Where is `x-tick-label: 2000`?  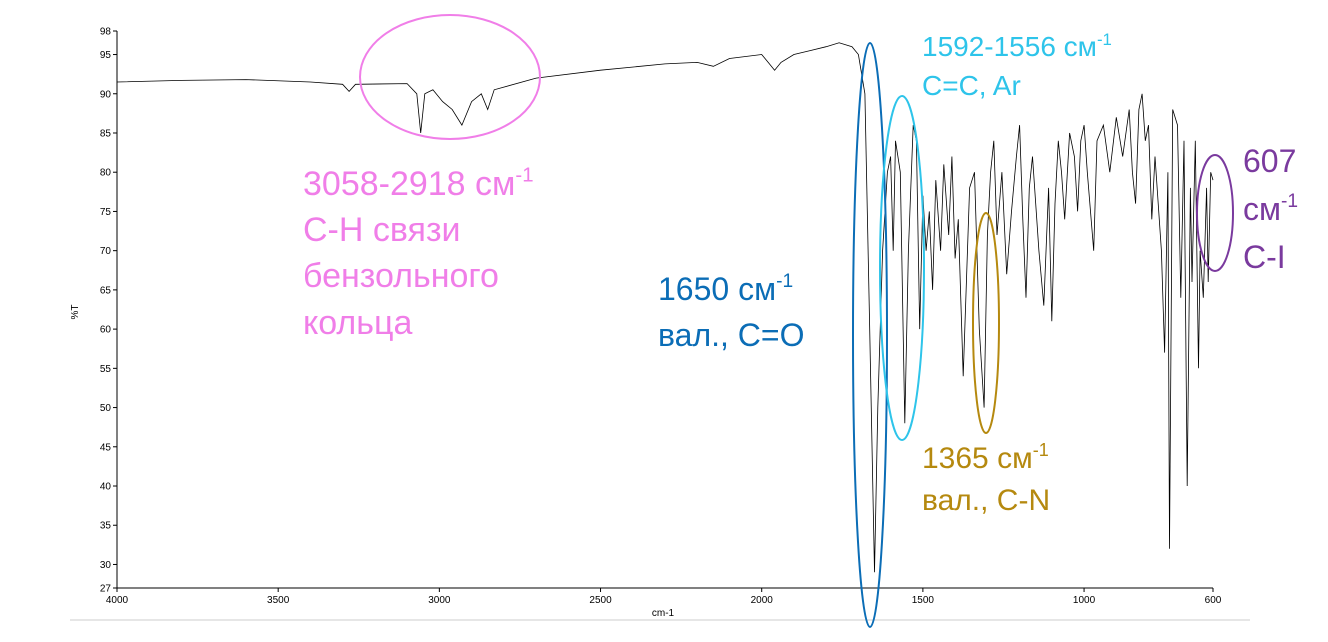
x-tick-label: 2000 is located at coordinates (762, 600).